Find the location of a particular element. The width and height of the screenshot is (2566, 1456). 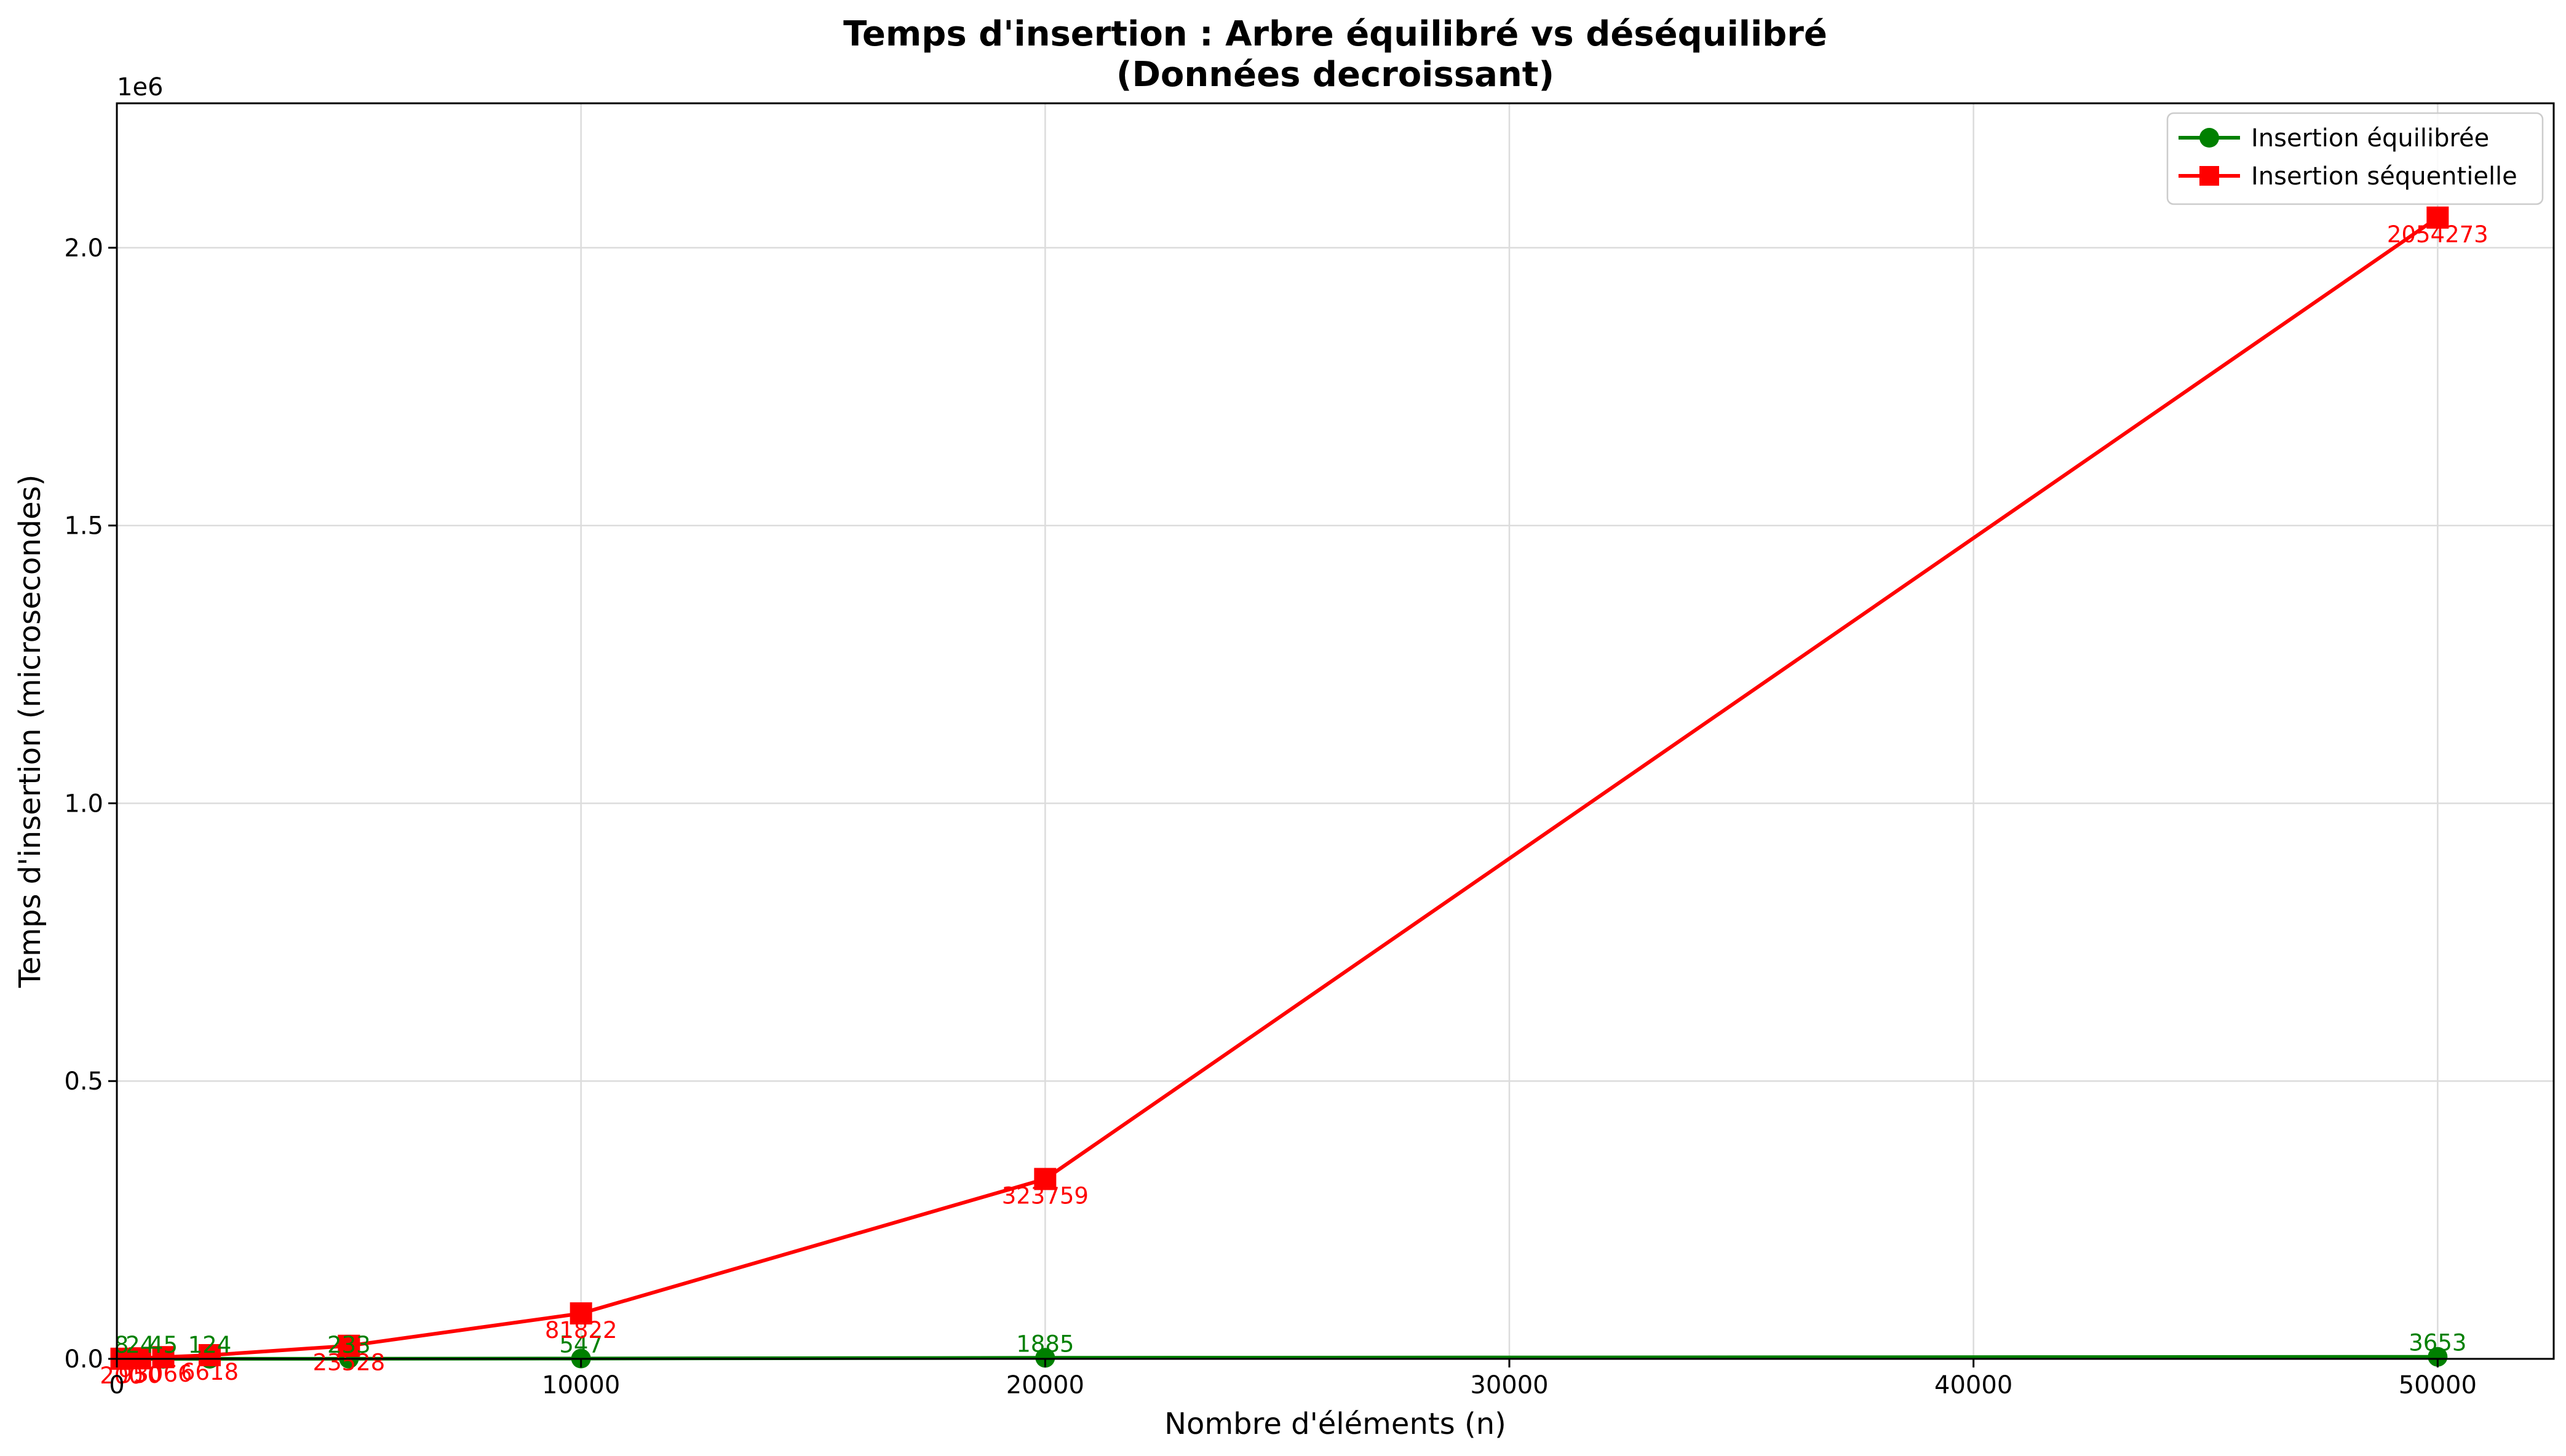

x-tick-label: 0 is located at coordinates (116, 1385).